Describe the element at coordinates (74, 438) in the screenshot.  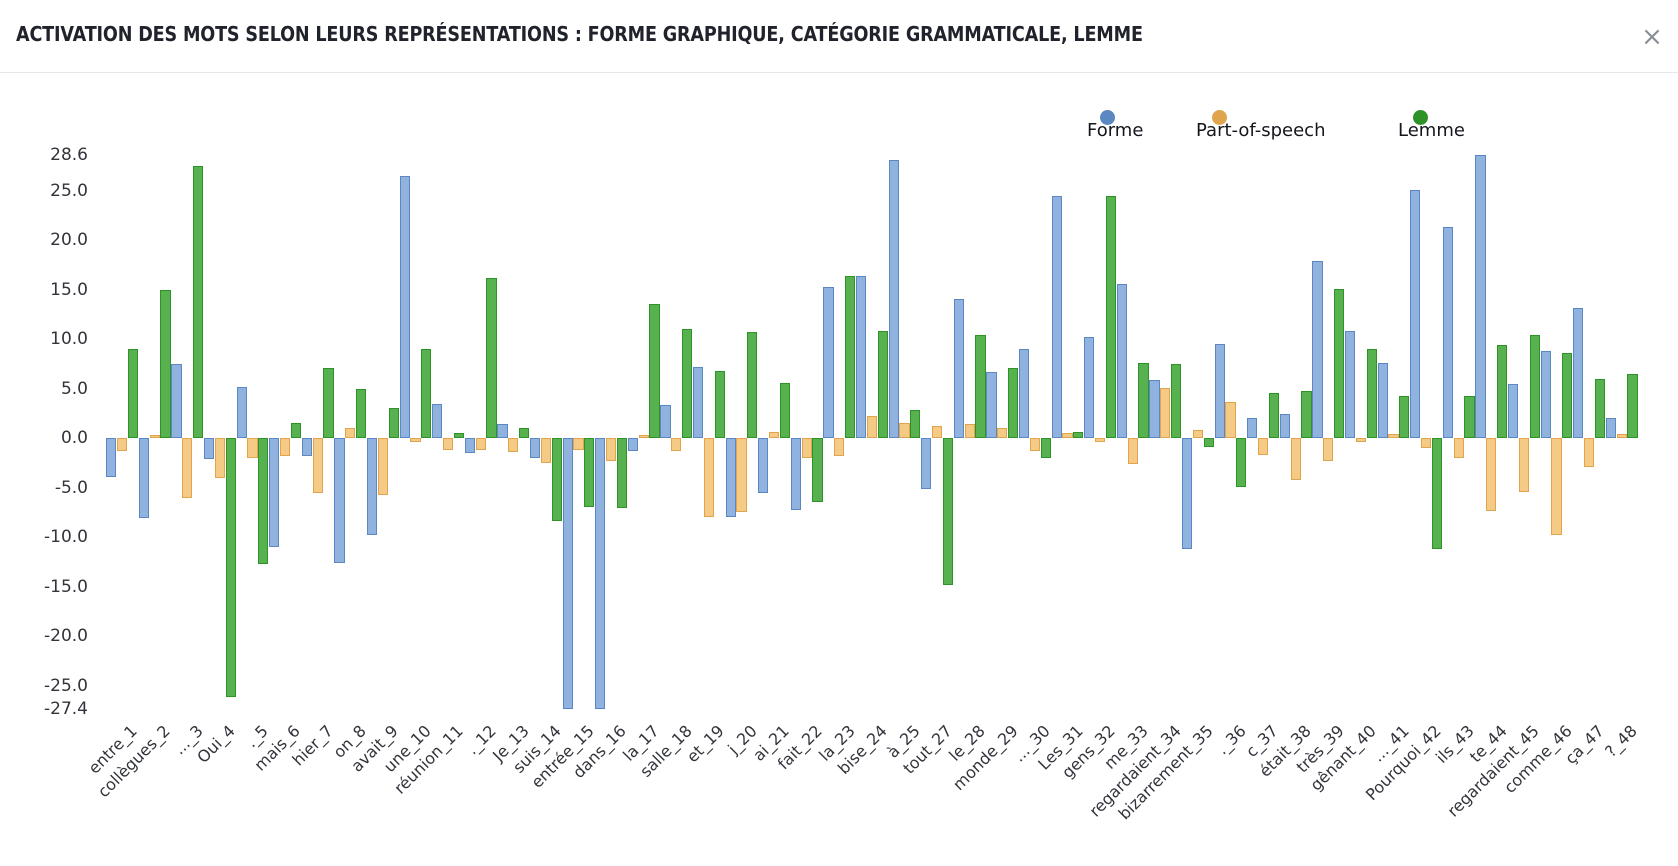
I see `y-tick-label: 0.0` at that location.